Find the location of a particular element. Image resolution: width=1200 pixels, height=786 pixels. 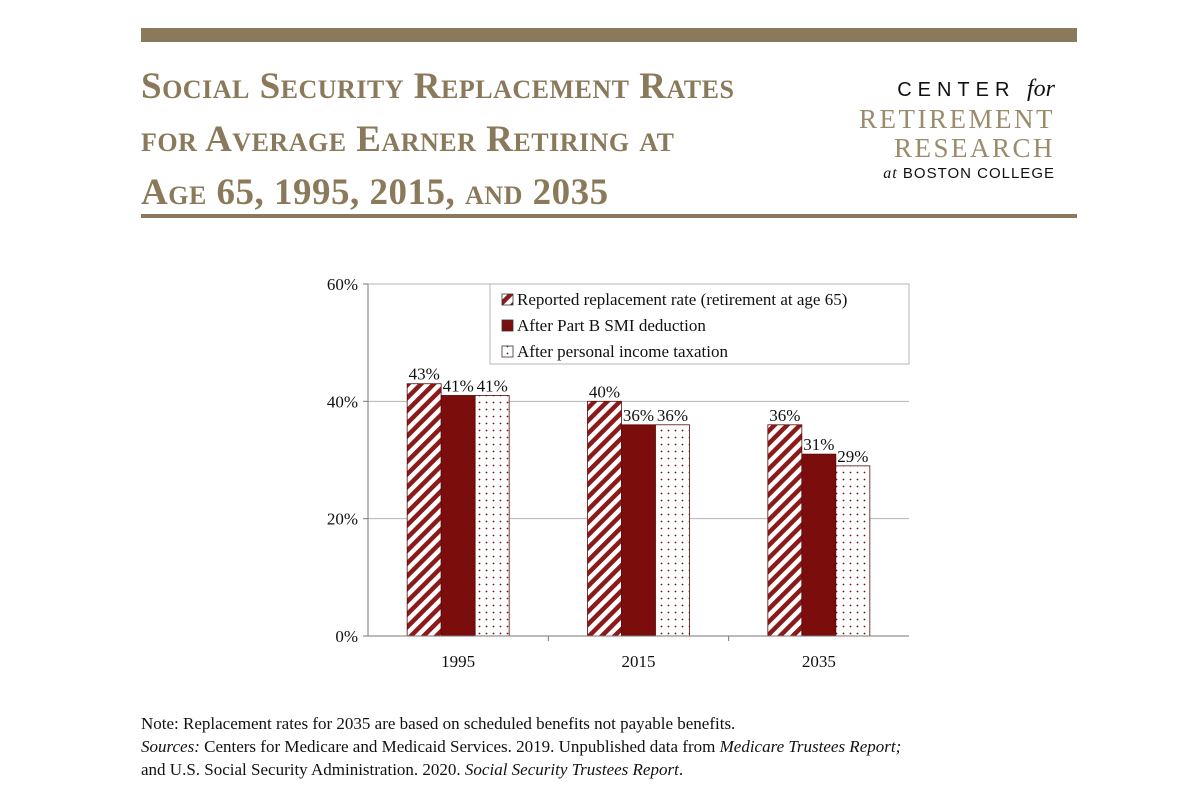

title-line-1: Social Security Replacement Rates is located at coordinates (438, 86).